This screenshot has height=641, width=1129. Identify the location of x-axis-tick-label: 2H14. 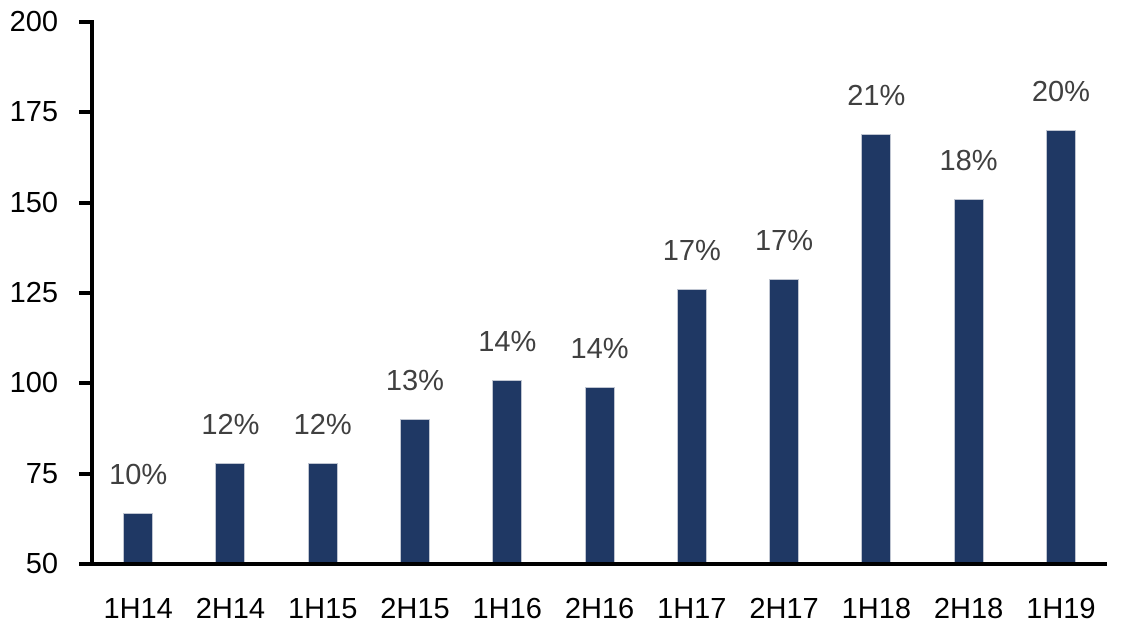
(230, 609).